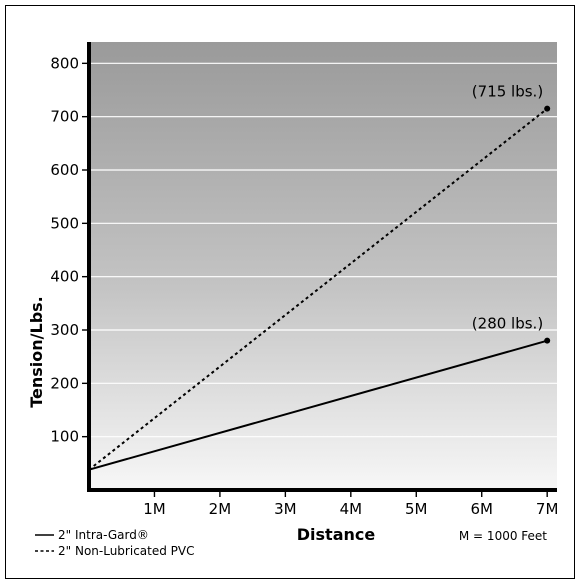 This screenshot has height=587, width=582. Describe the element at coordinates (351, 509) in the screenshot. I see `x-tick-label-4M: 4M` at that location.